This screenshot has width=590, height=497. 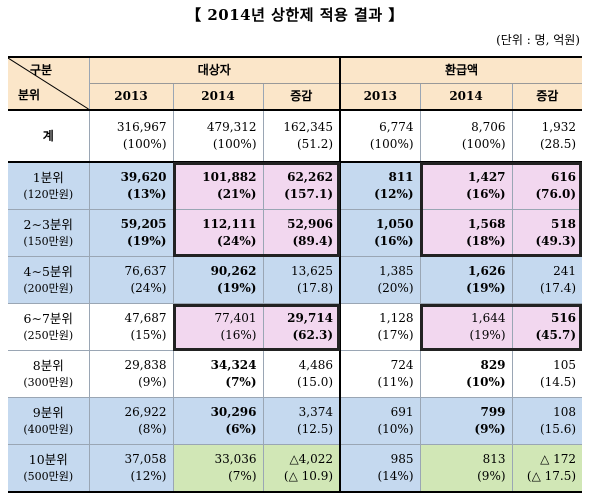 I want to click on table-cell: 1,128 (17%), so click(x=380, y=327).